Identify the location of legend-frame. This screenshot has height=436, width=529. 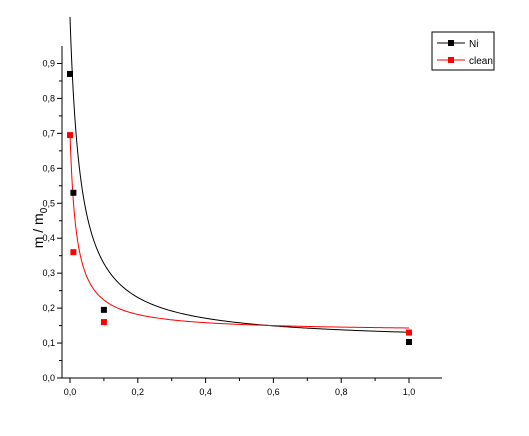
(463, 51).